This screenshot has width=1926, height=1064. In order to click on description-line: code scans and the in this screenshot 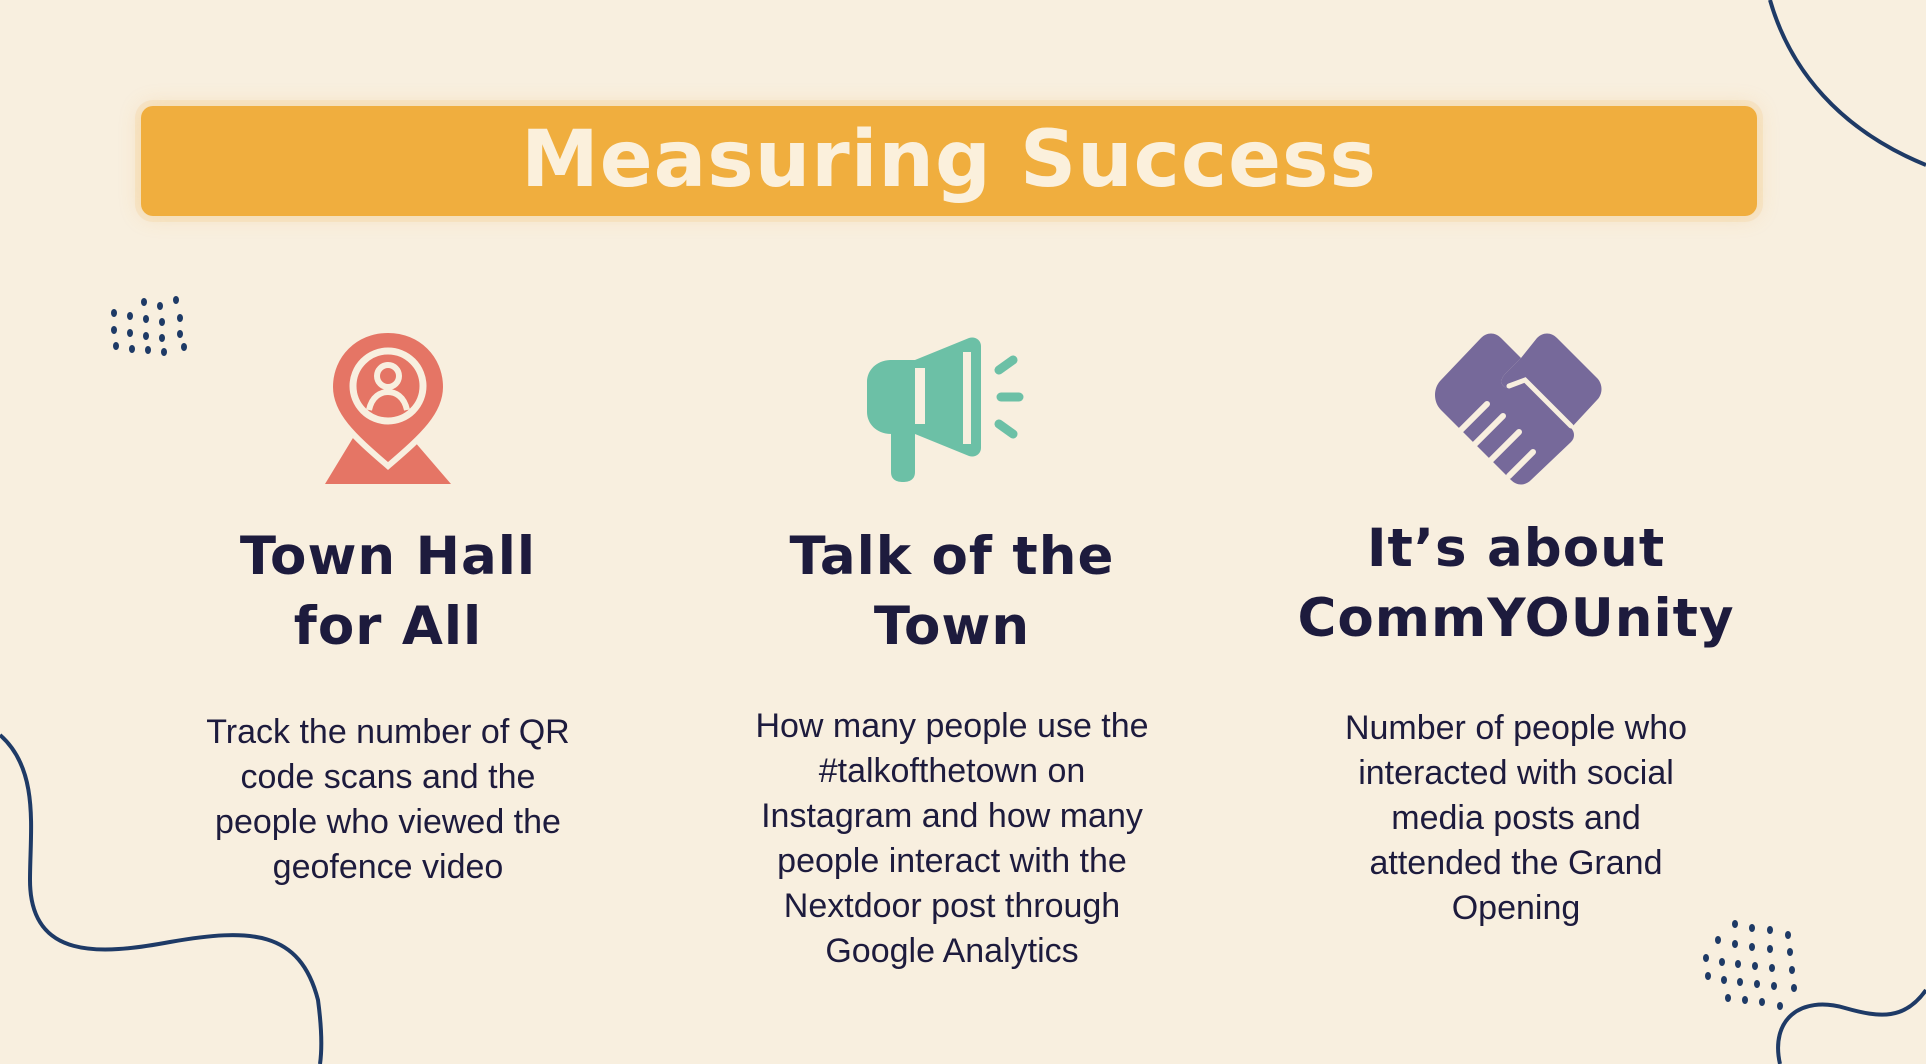, I will do `click(388, 777)`.